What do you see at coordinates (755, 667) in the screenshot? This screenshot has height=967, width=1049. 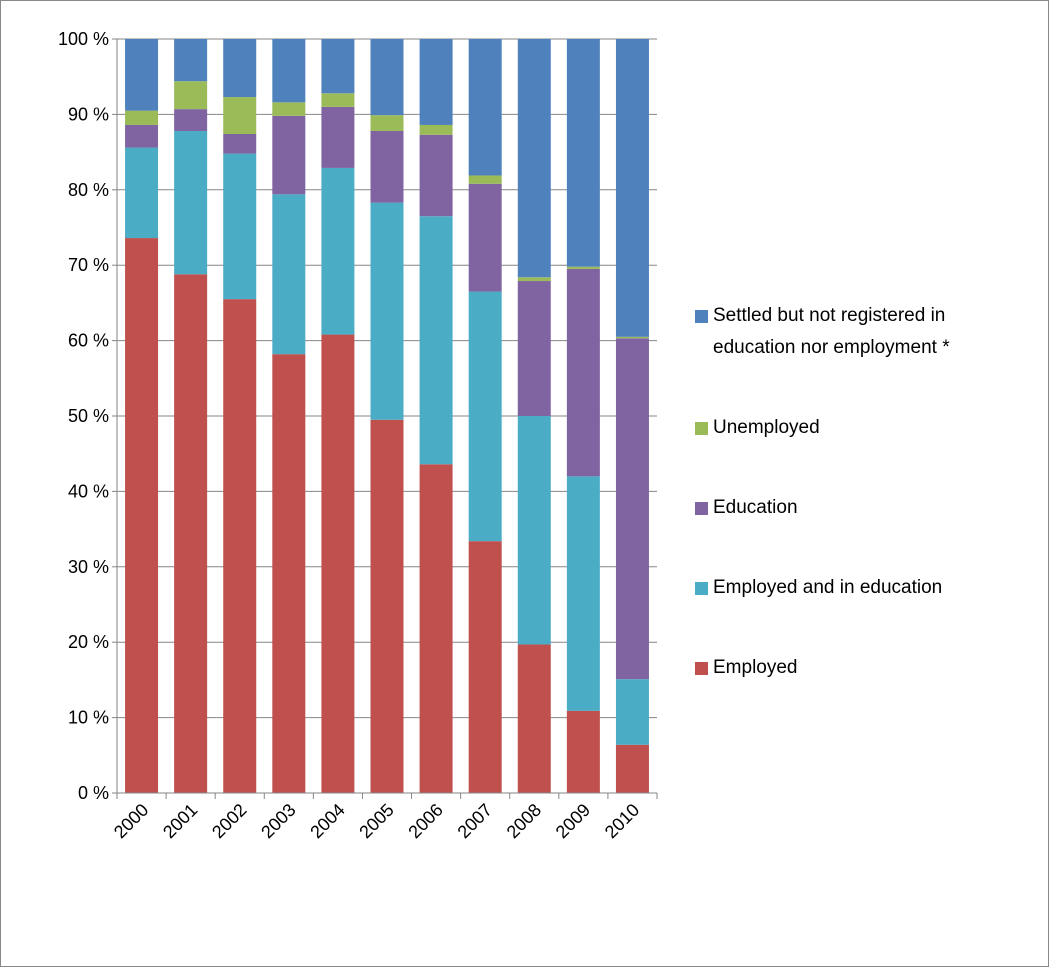 I see `legend-label: Employed` at bounding box center [755, 667].